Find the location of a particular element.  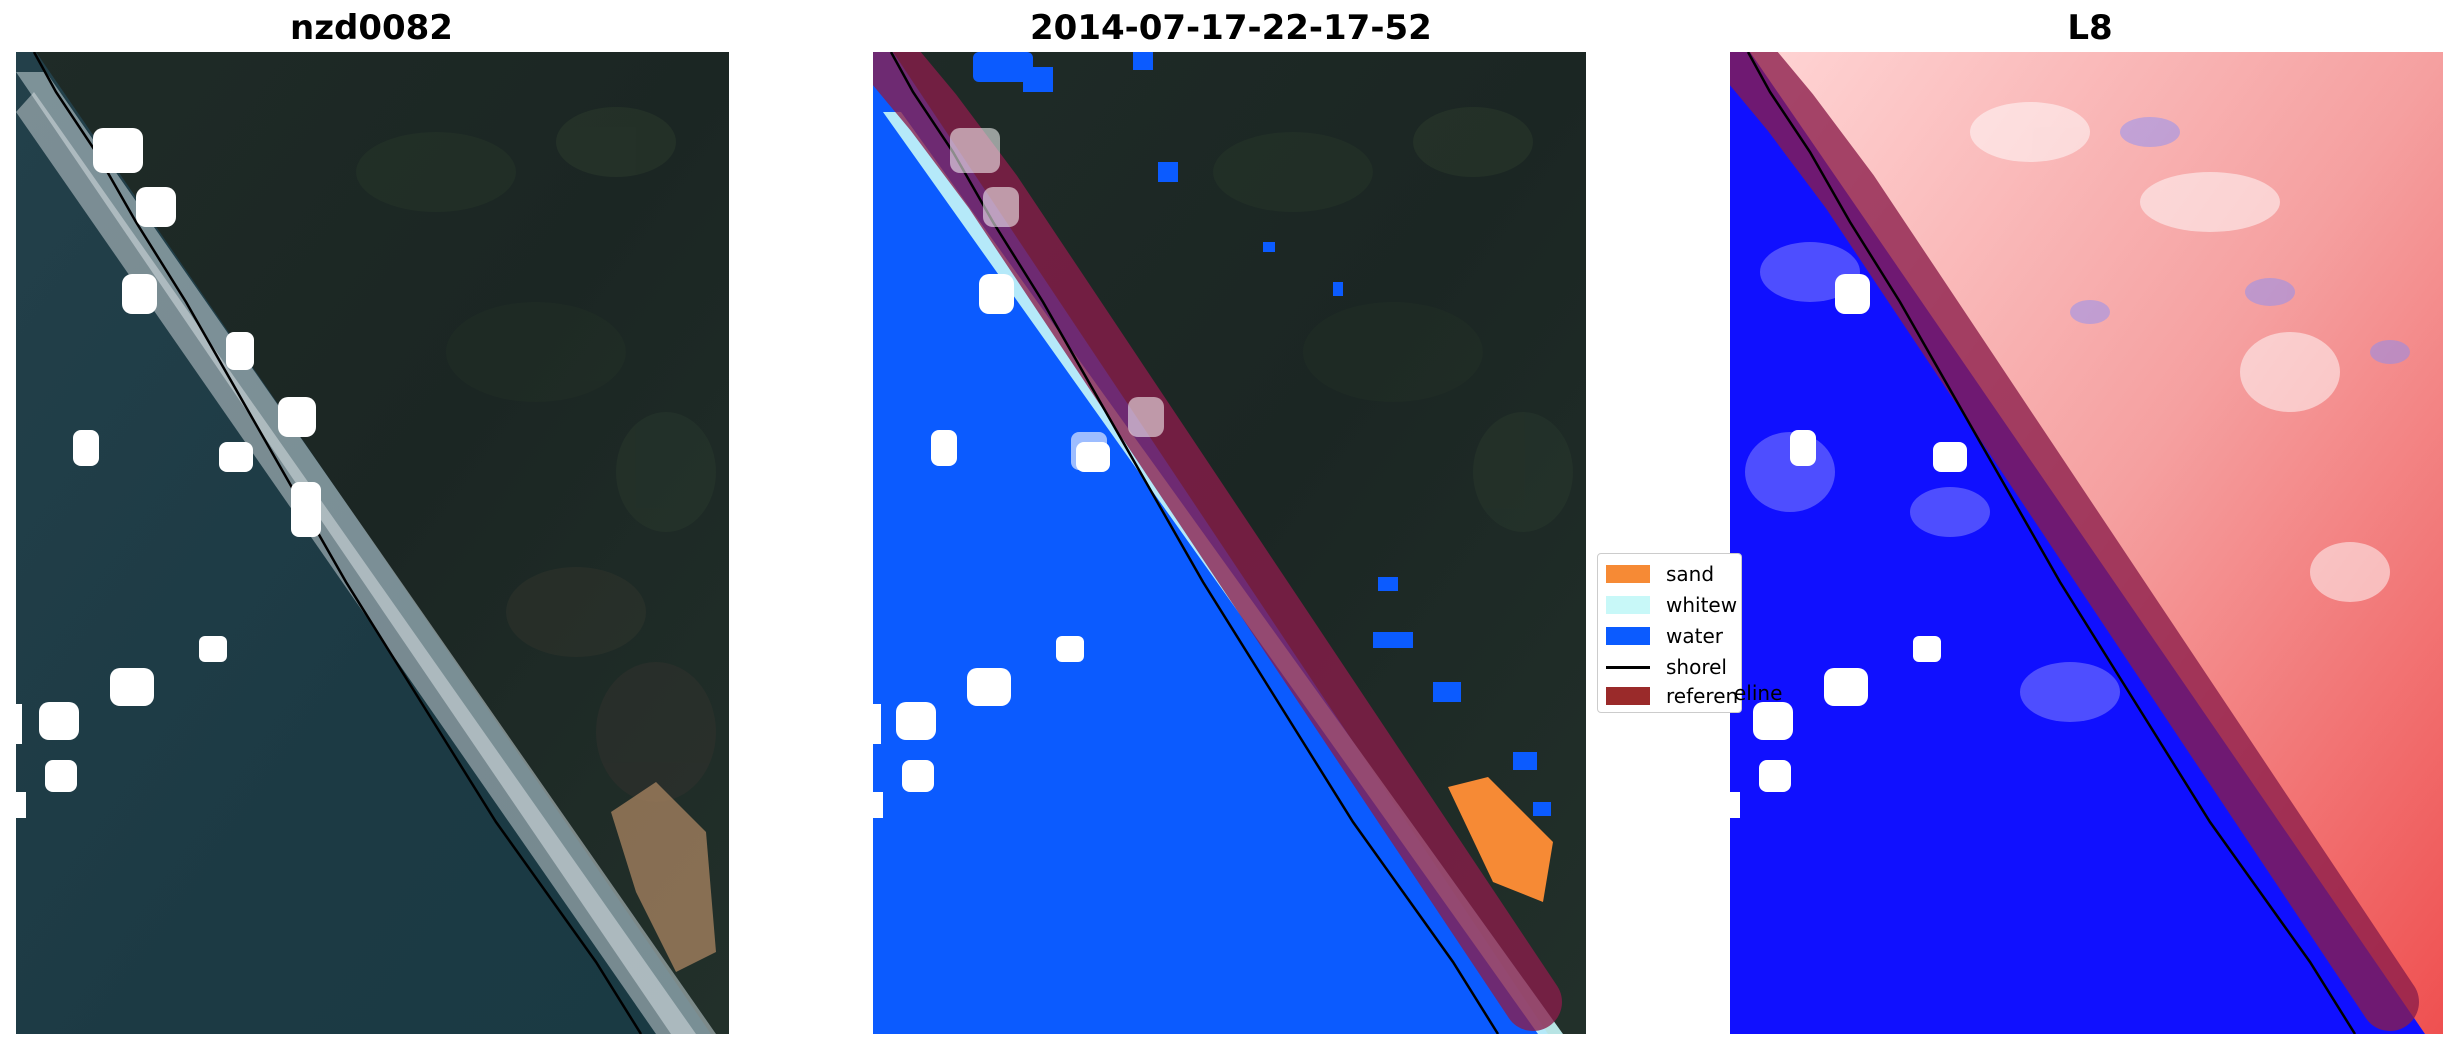

legend-swatch-sand is located at coordinates (1628, 574).